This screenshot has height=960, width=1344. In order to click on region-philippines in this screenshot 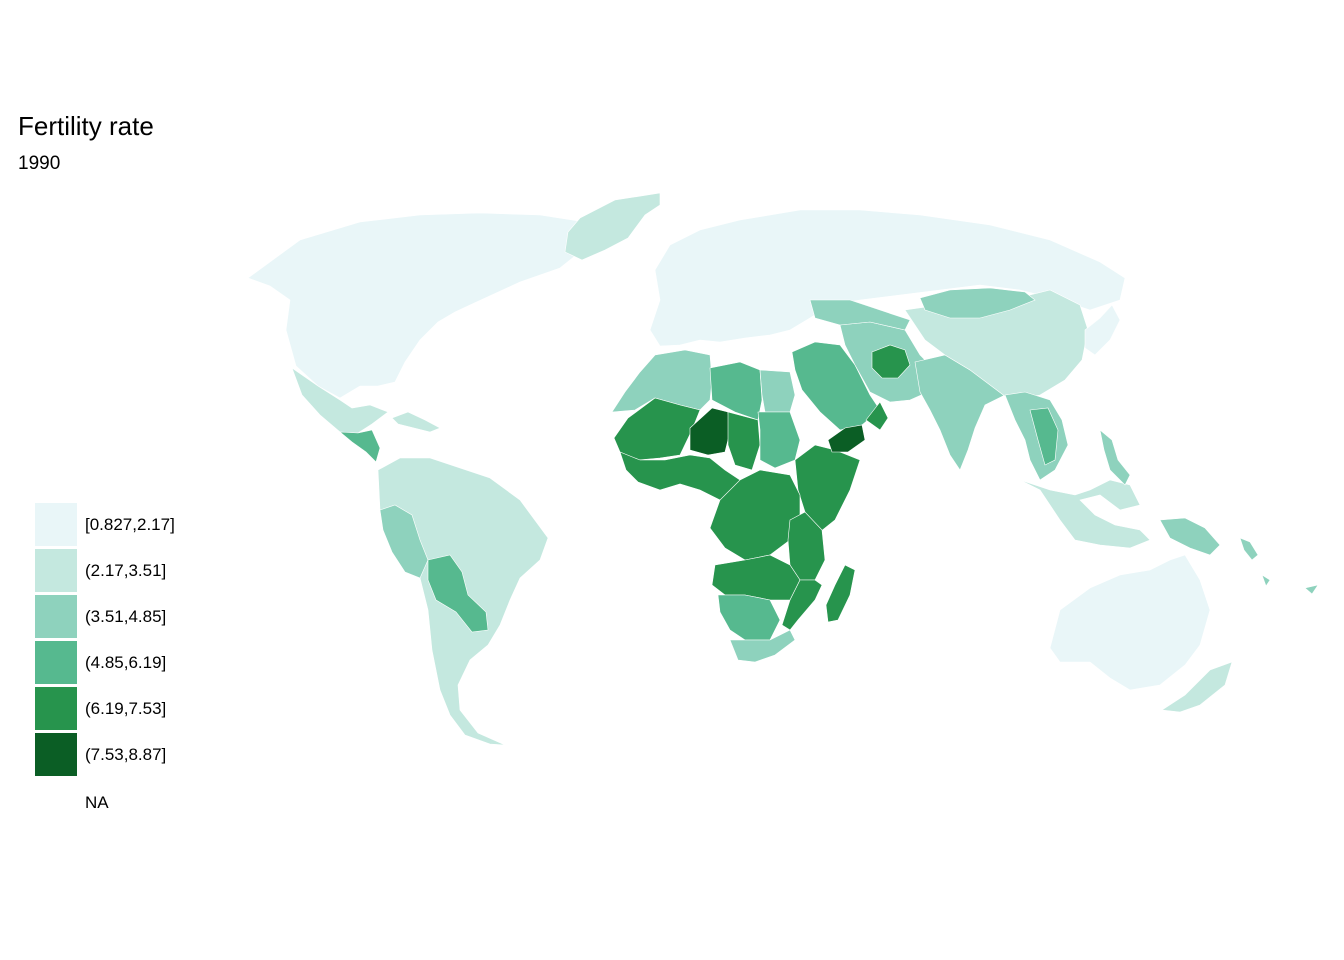, I will do `click(1115, 457)`.